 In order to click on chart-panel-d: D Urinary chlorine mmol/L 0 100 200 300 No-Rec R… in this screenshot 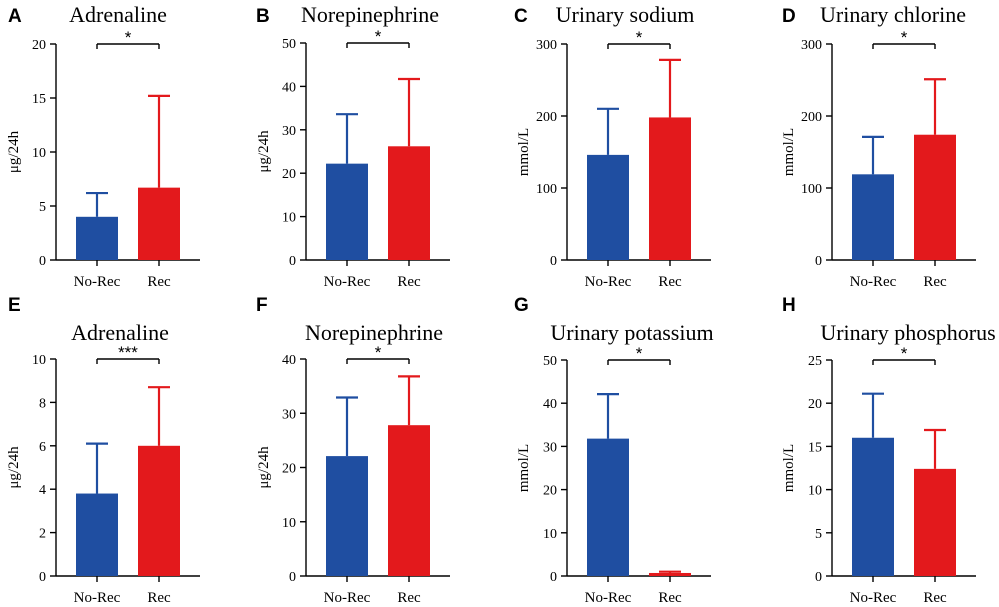, I will do `click(878, 146)`.